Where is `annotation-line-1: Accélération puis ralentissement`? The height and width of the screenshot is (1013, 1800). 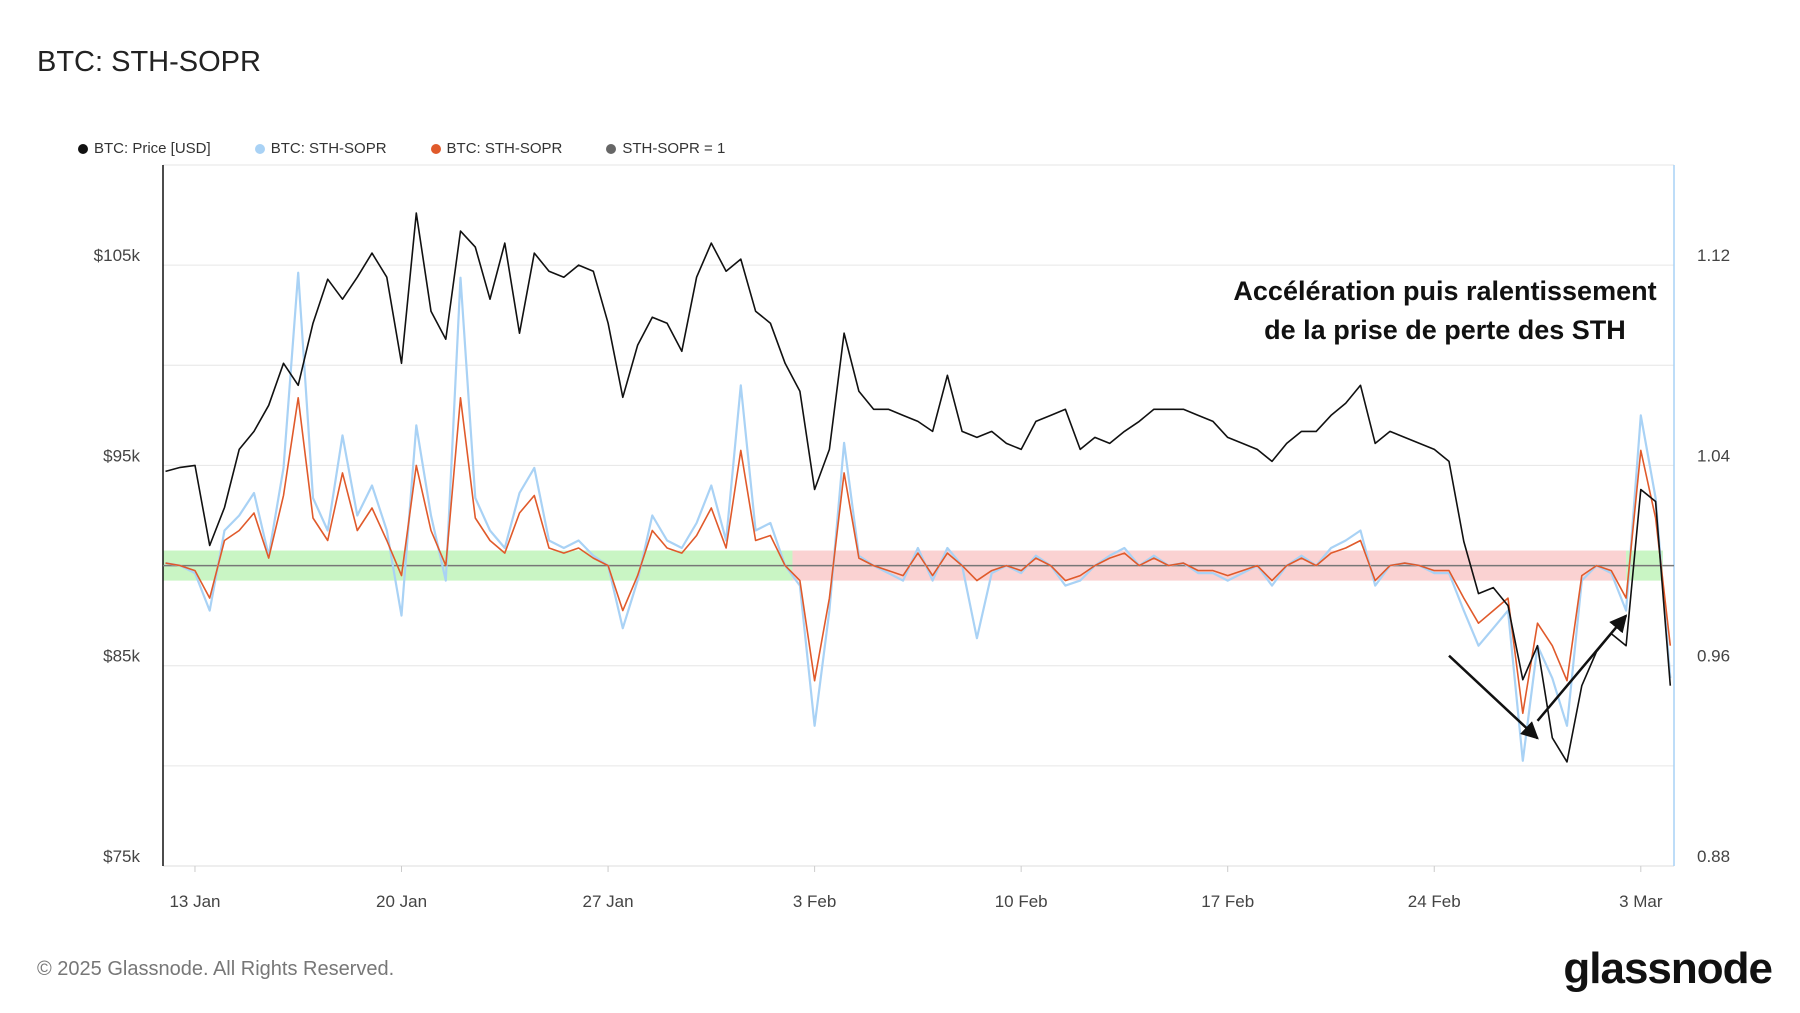 annotation-line-1: Accélération puis ralentissement is located at coordinates (1445, 291).